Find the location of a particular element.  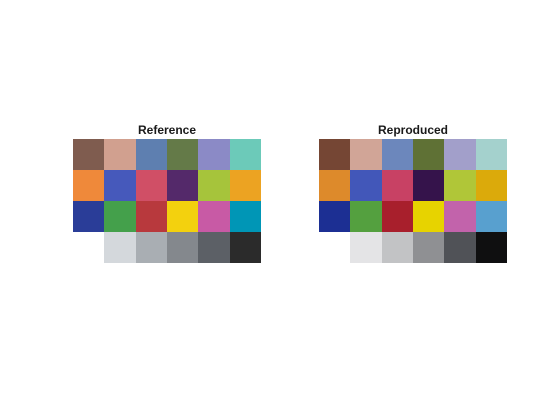

reference-color-grid is located at coordinates (167, 201).